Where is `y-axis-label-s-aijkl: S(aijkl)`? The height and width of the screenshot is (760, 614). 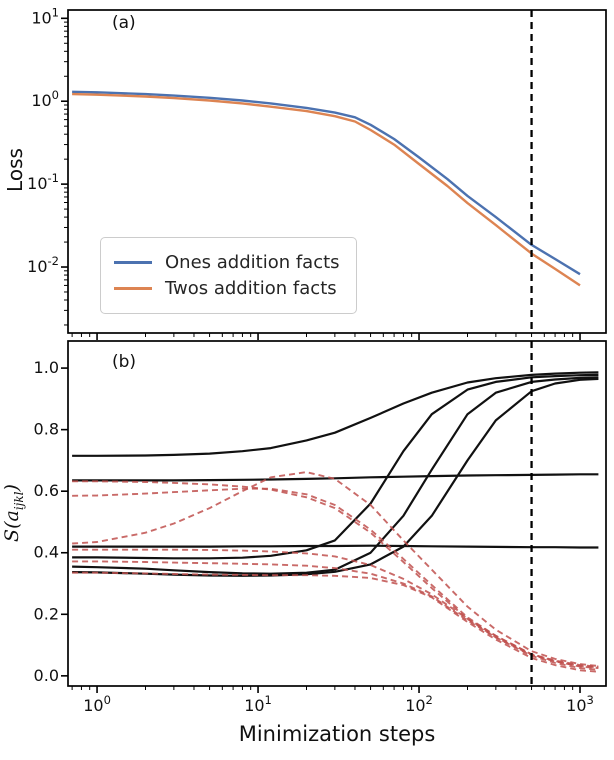
y-axis-label-s-aijkl: S(aijkl) is located at coordinates (14, 513).